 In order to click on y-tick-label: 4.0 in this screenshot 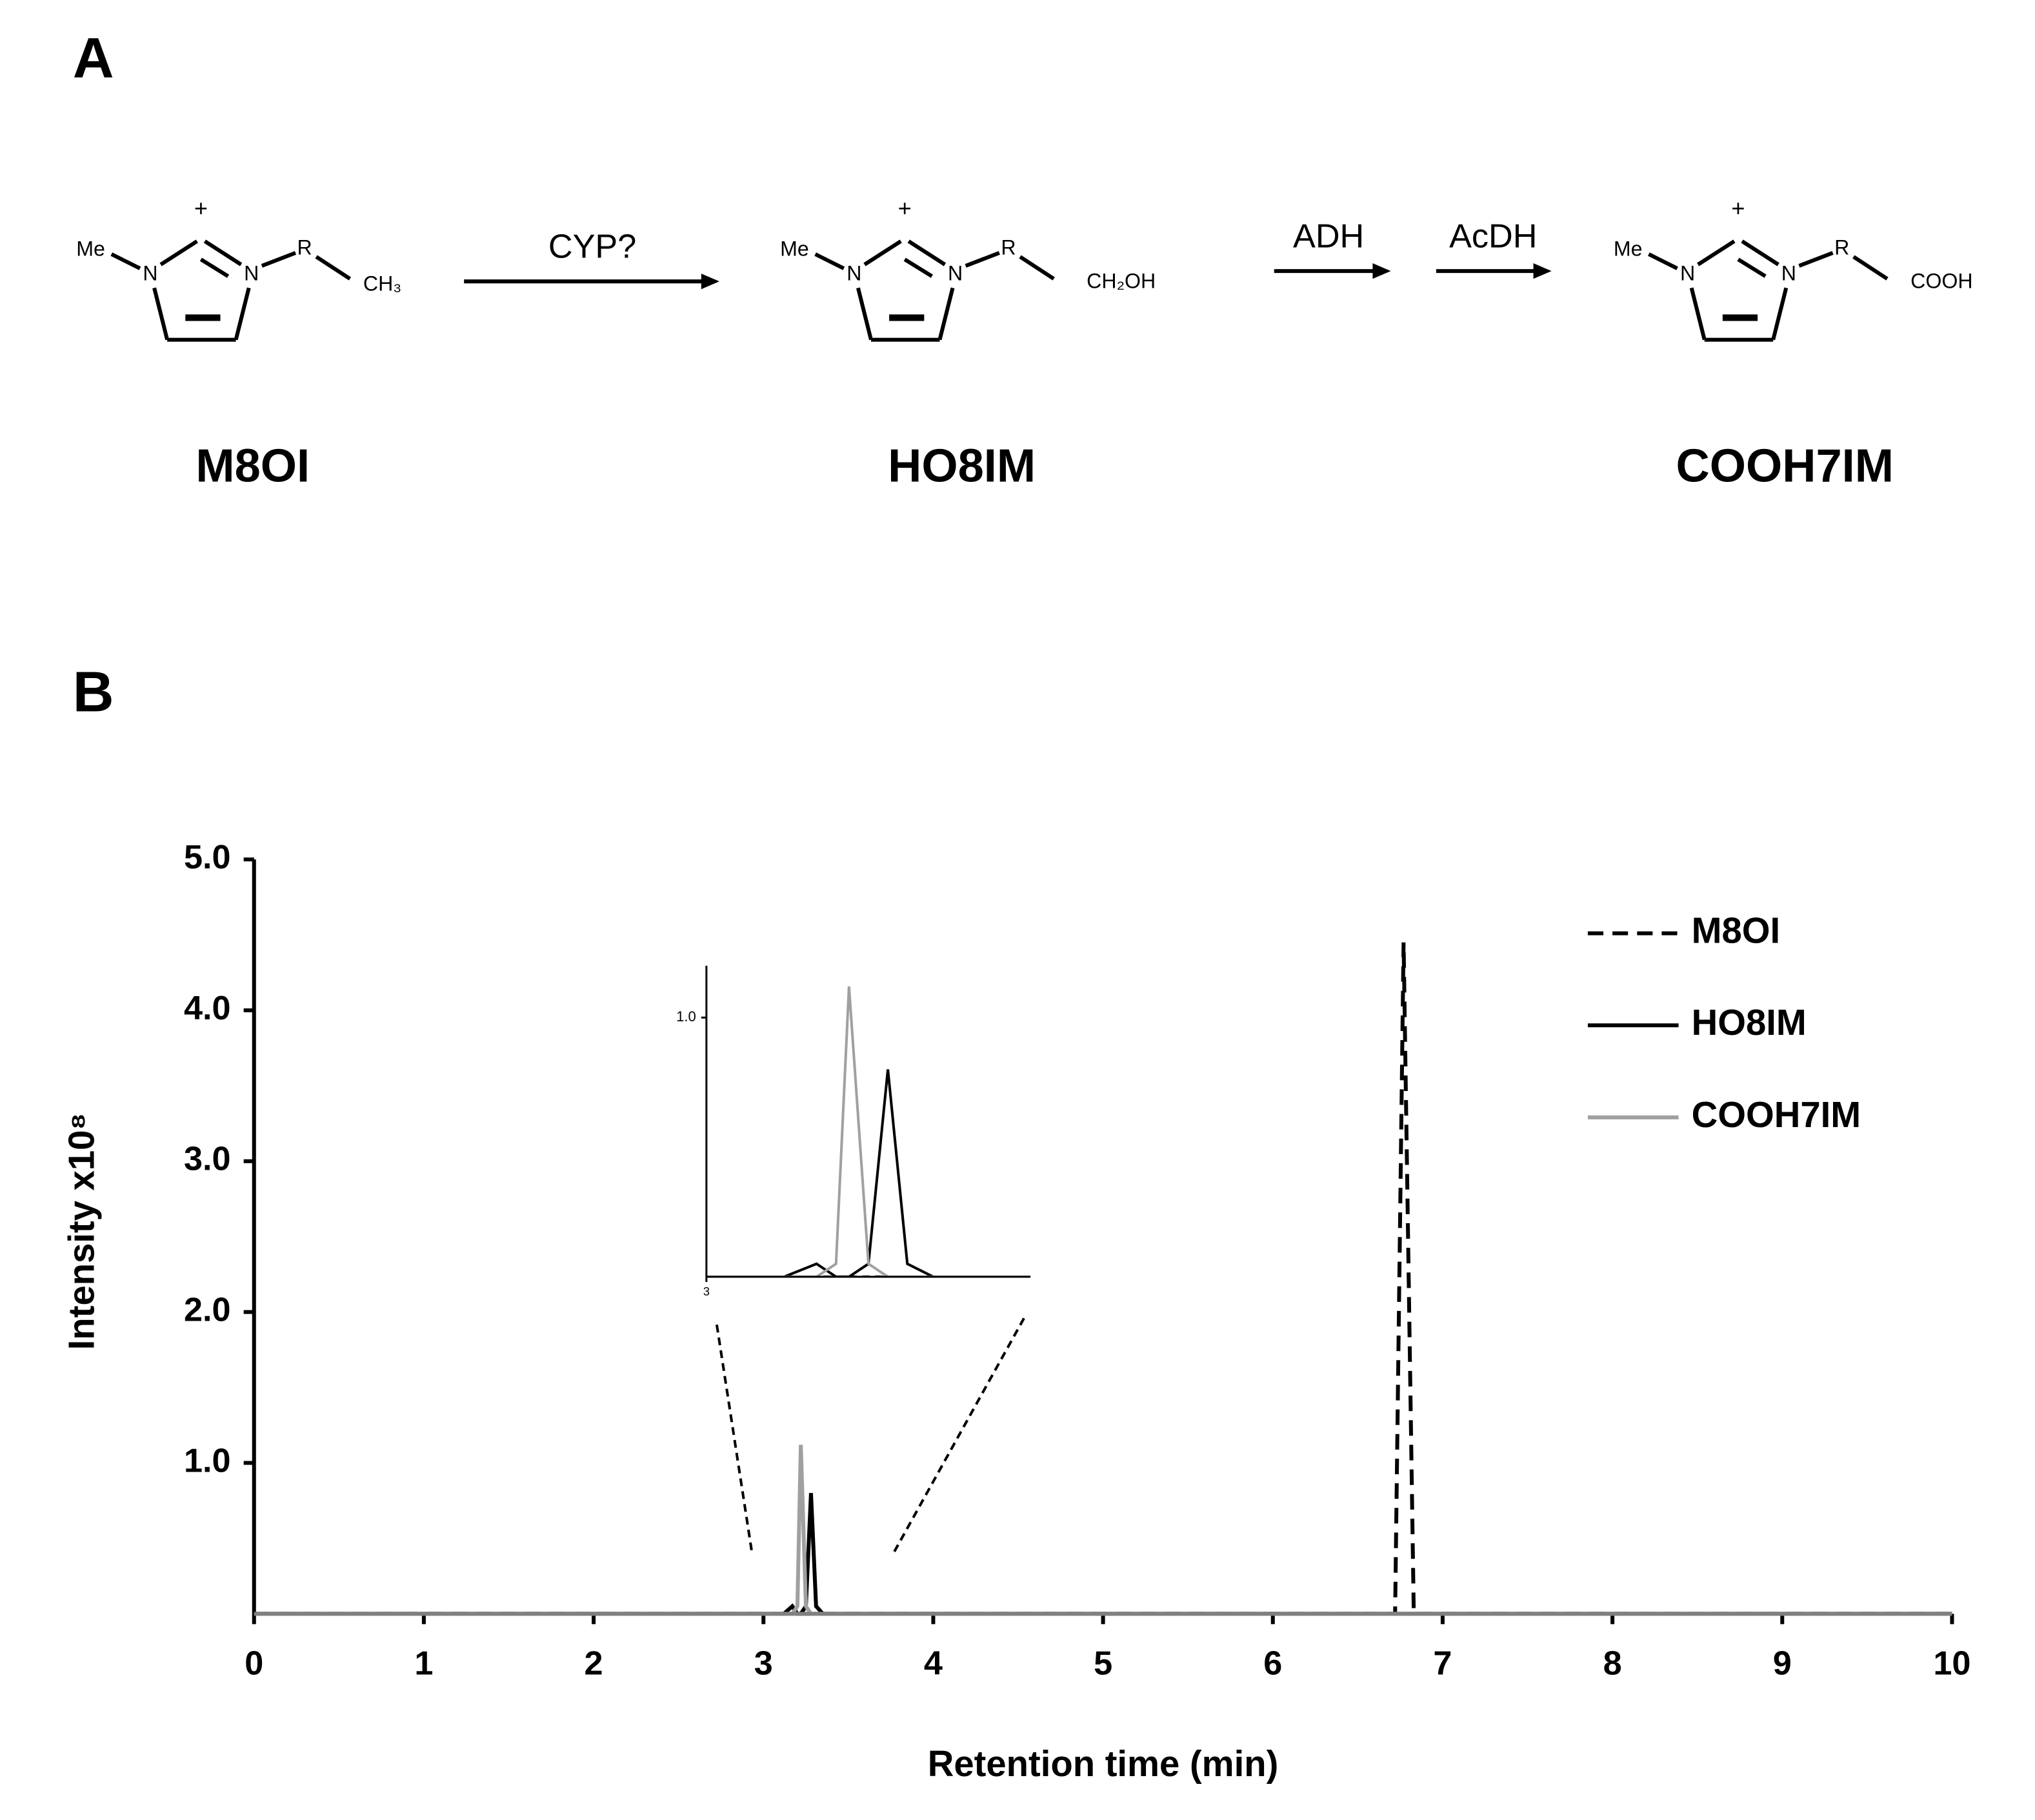, I will do `click(207, 1008)`.